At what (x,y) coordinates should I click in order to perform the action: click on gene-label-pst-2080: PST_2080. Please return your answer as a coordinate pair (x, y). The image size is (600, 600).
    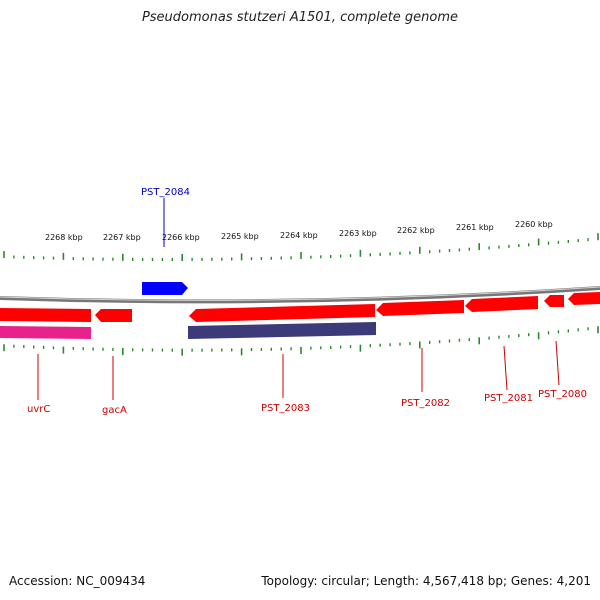
    Looking at the image, I should click on (562, 394).